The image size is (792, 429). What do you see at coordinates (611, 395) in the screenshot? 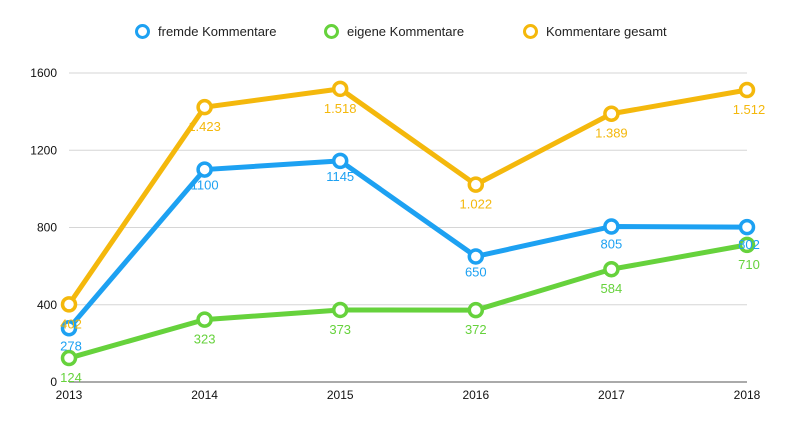
I see `x-tick-label: 2017` at bounding box center [611, 395].